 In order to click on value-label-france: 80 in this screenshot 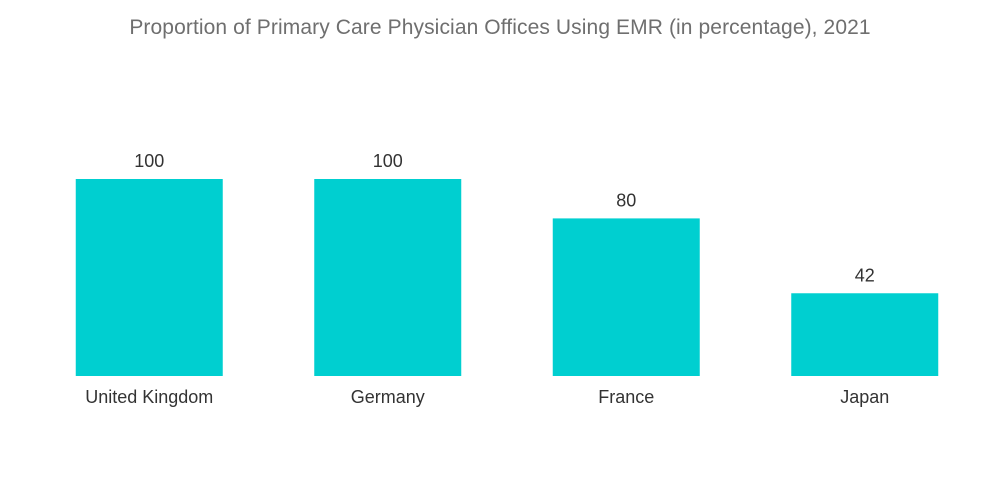, I will do `click(626, 200)`.